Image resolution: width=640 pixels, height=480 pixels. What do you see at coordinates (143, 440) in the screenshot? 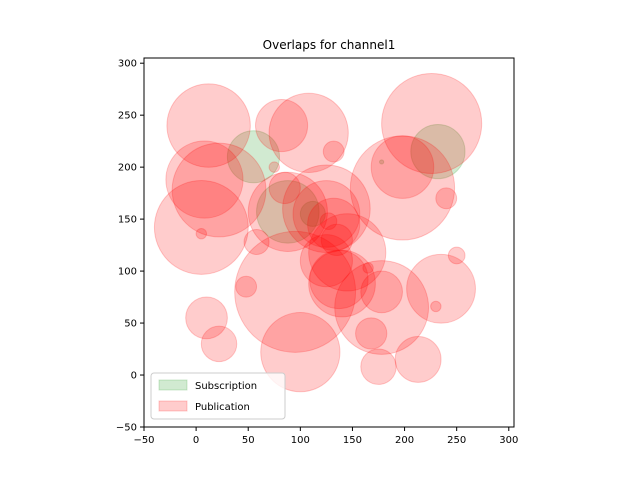
I see `x-tick-label: −50` at bounding box center [143, 440].